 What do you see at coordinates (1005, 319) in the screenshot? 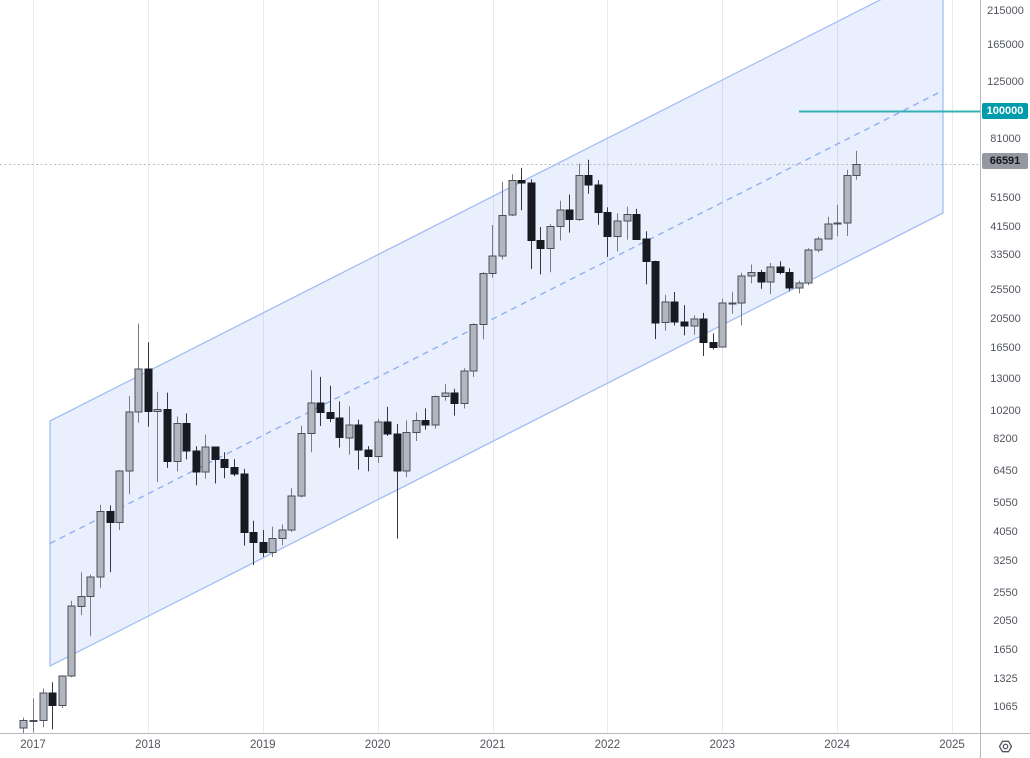
I see `price-tick-label: 20500` at bounding box center [1005, 319].